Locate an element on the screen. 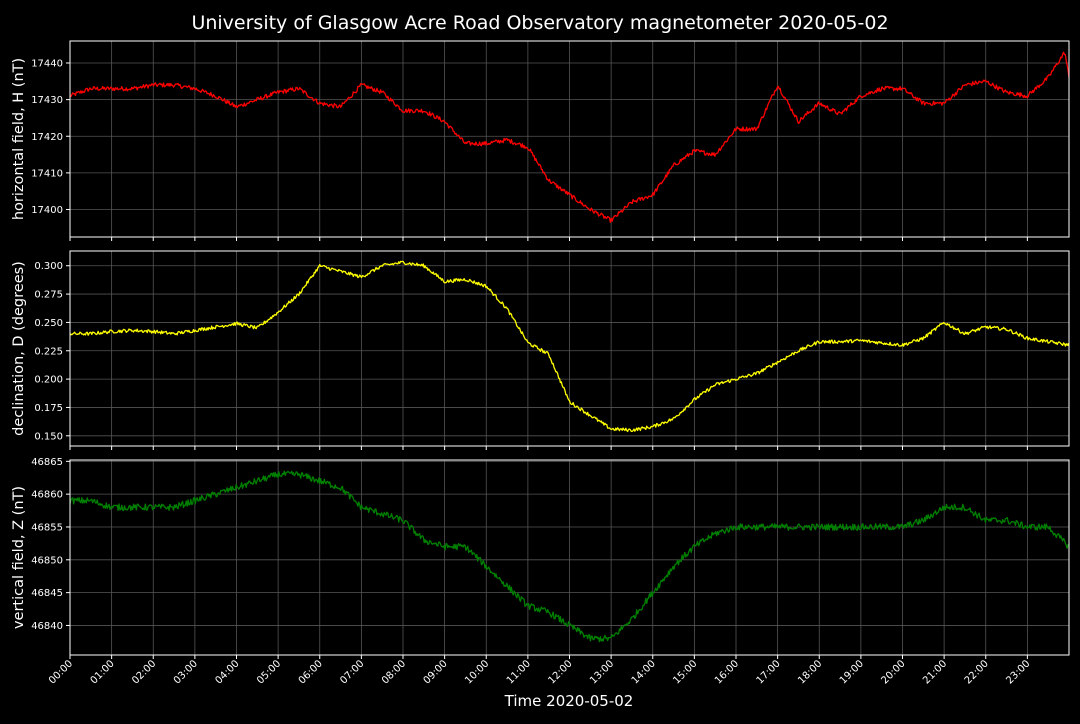 The height and width of the screenshot is (724, 1080). y-tick-label: 0.225 is located at coordinates (48, 351).